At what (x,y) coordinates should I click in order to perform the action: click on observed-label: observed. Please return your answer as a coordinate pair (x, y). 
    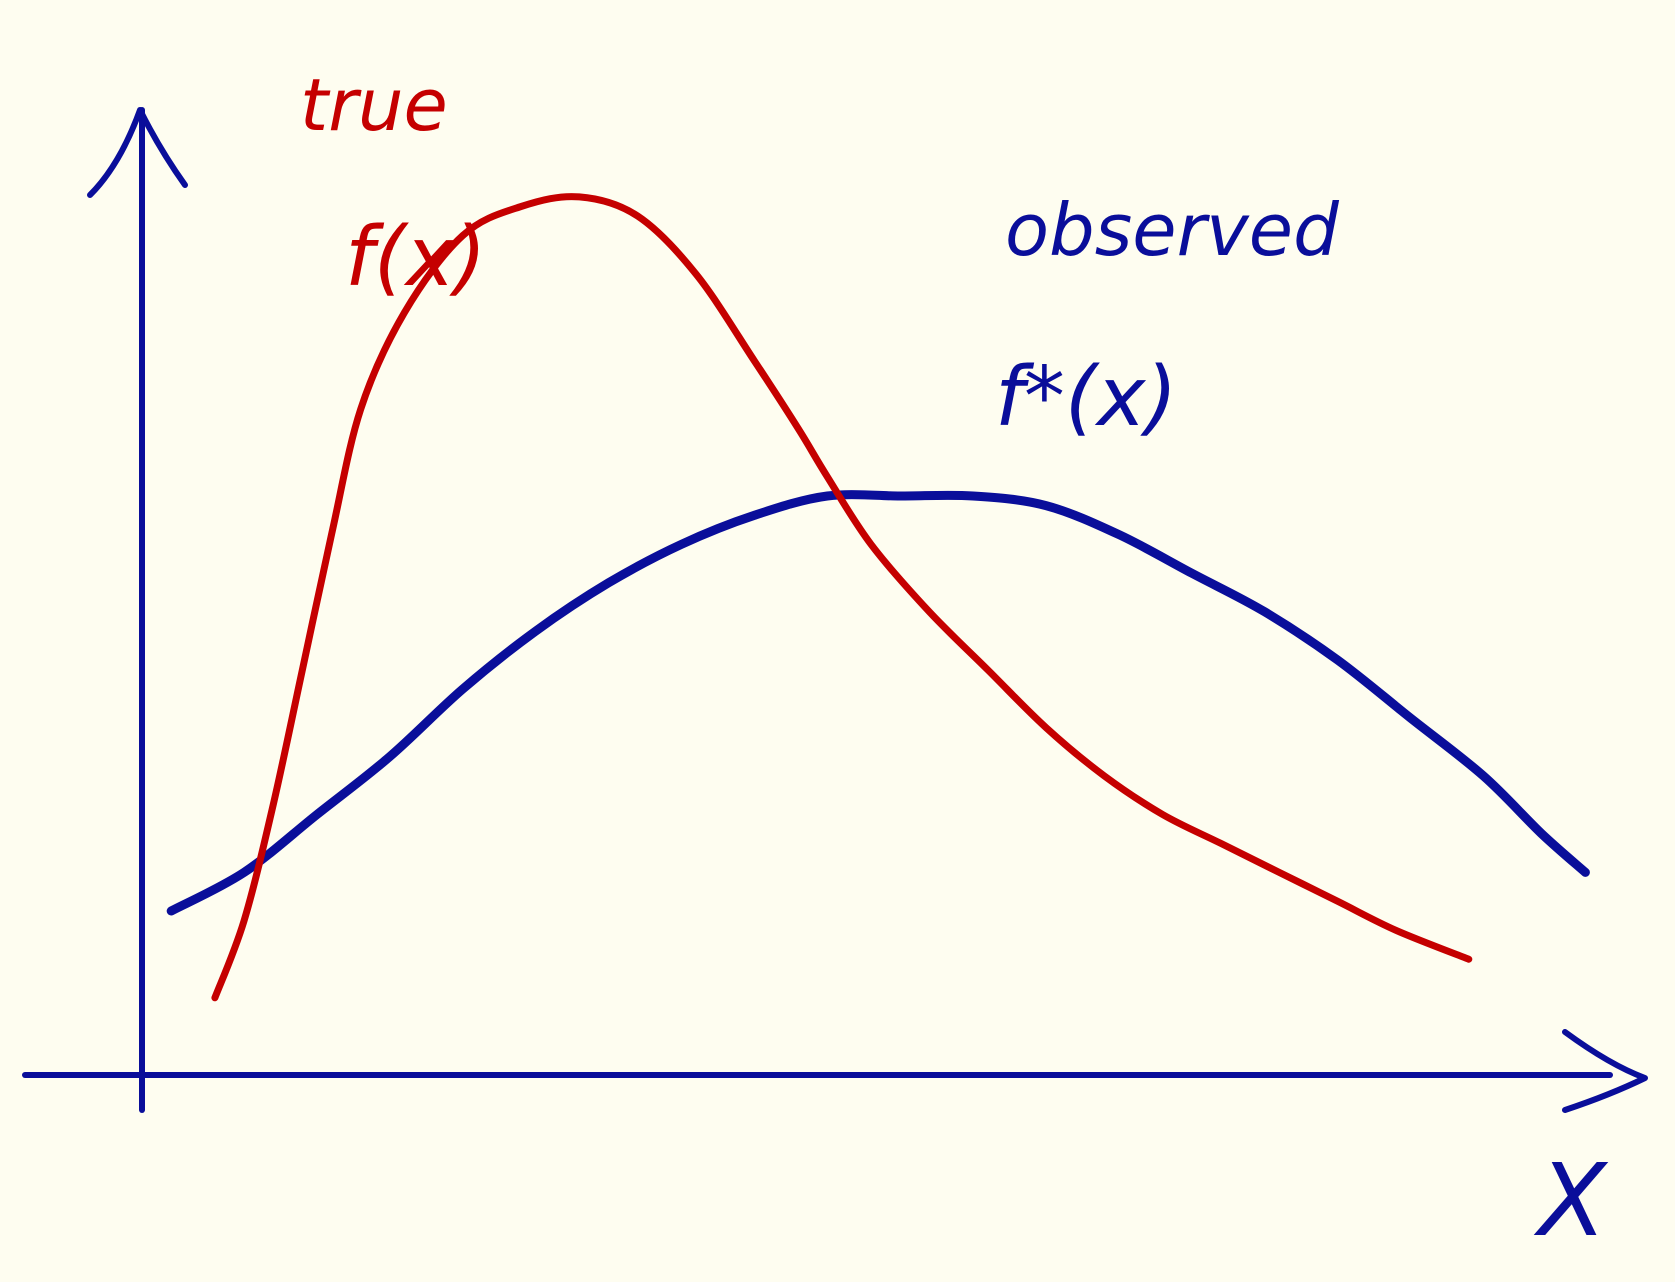
    Looking at the image, I should click on (1172, 230).